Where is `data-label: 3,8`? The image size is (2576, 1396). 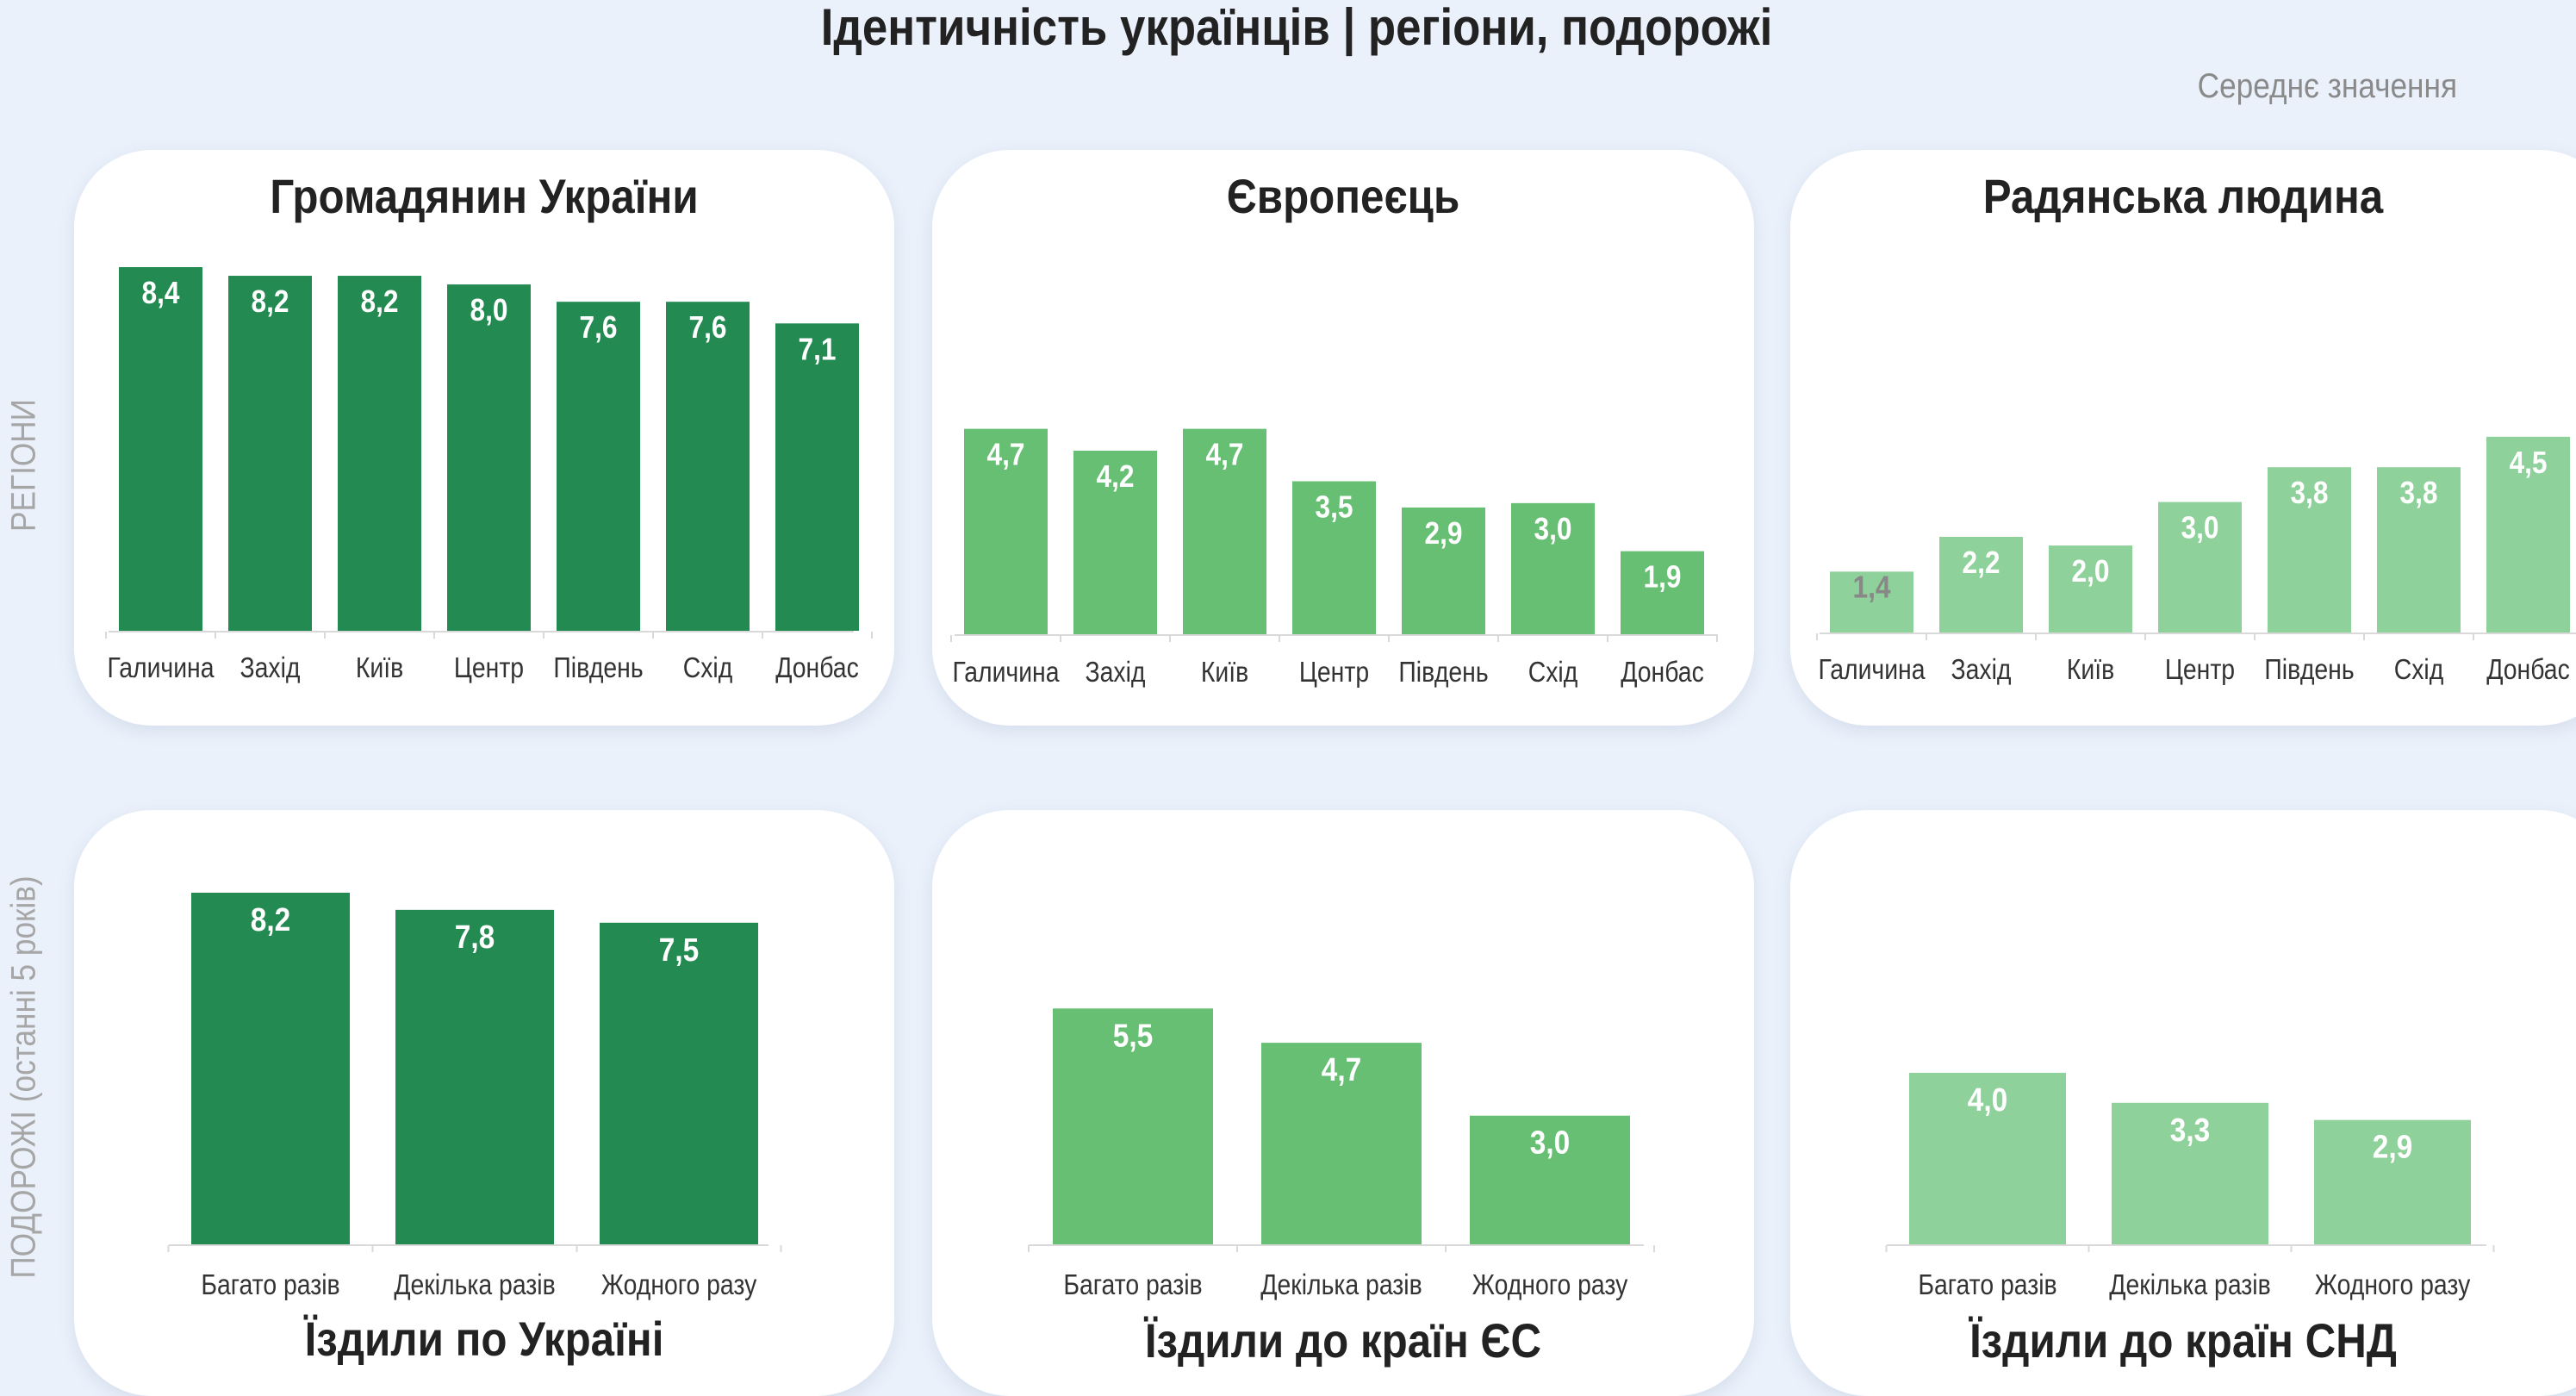 data-label: 3,8 is located at coordinates (2418, 493).